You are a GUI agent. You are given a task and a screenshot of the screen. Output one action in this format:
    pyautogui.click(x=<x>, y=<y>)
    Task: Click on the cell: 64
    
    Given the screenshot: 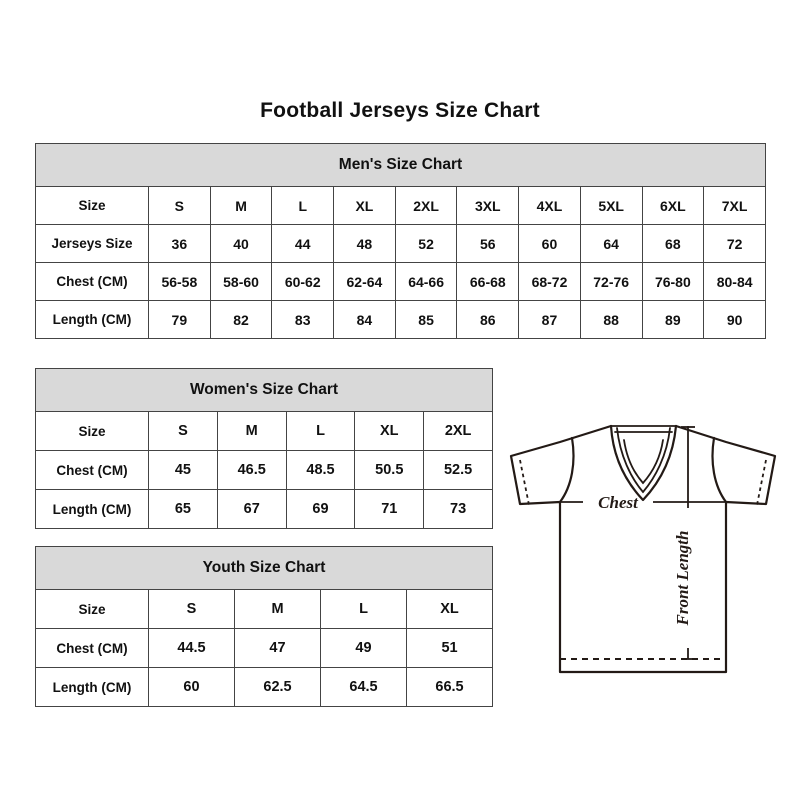 What is the action you would take?
    pyautogui.click(x=611, y=243)
    